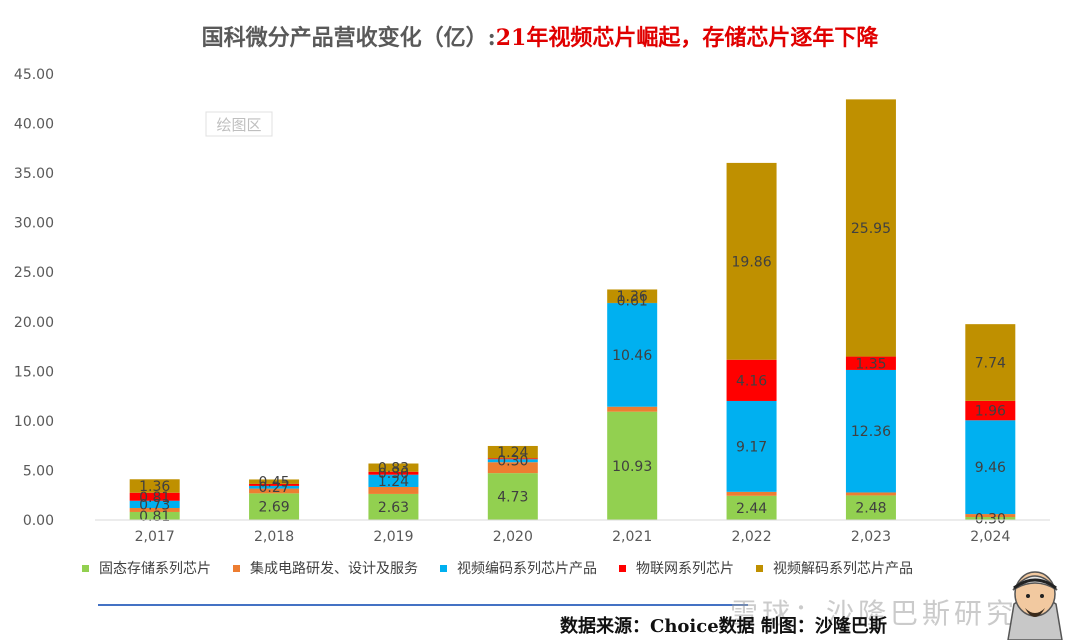 The image size is (1080, 644). I want to click on data-label: 4.73, so click(512, 498).